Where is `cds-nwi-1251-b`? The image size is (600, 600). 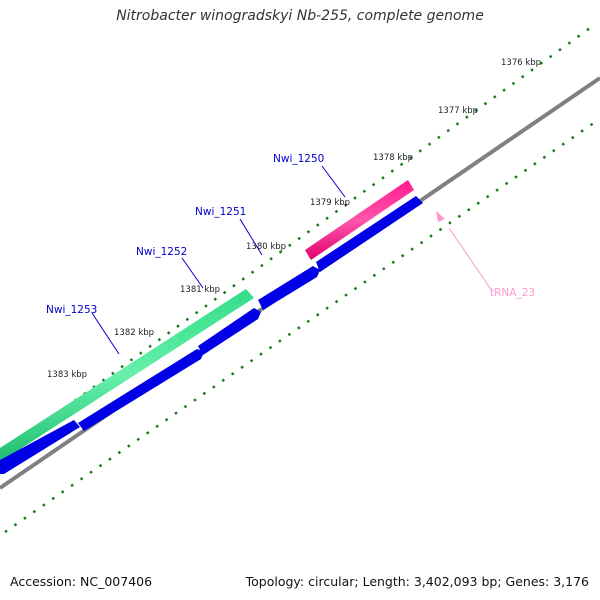
cds-nwi-1251-b is located at coordinates (289, 288).